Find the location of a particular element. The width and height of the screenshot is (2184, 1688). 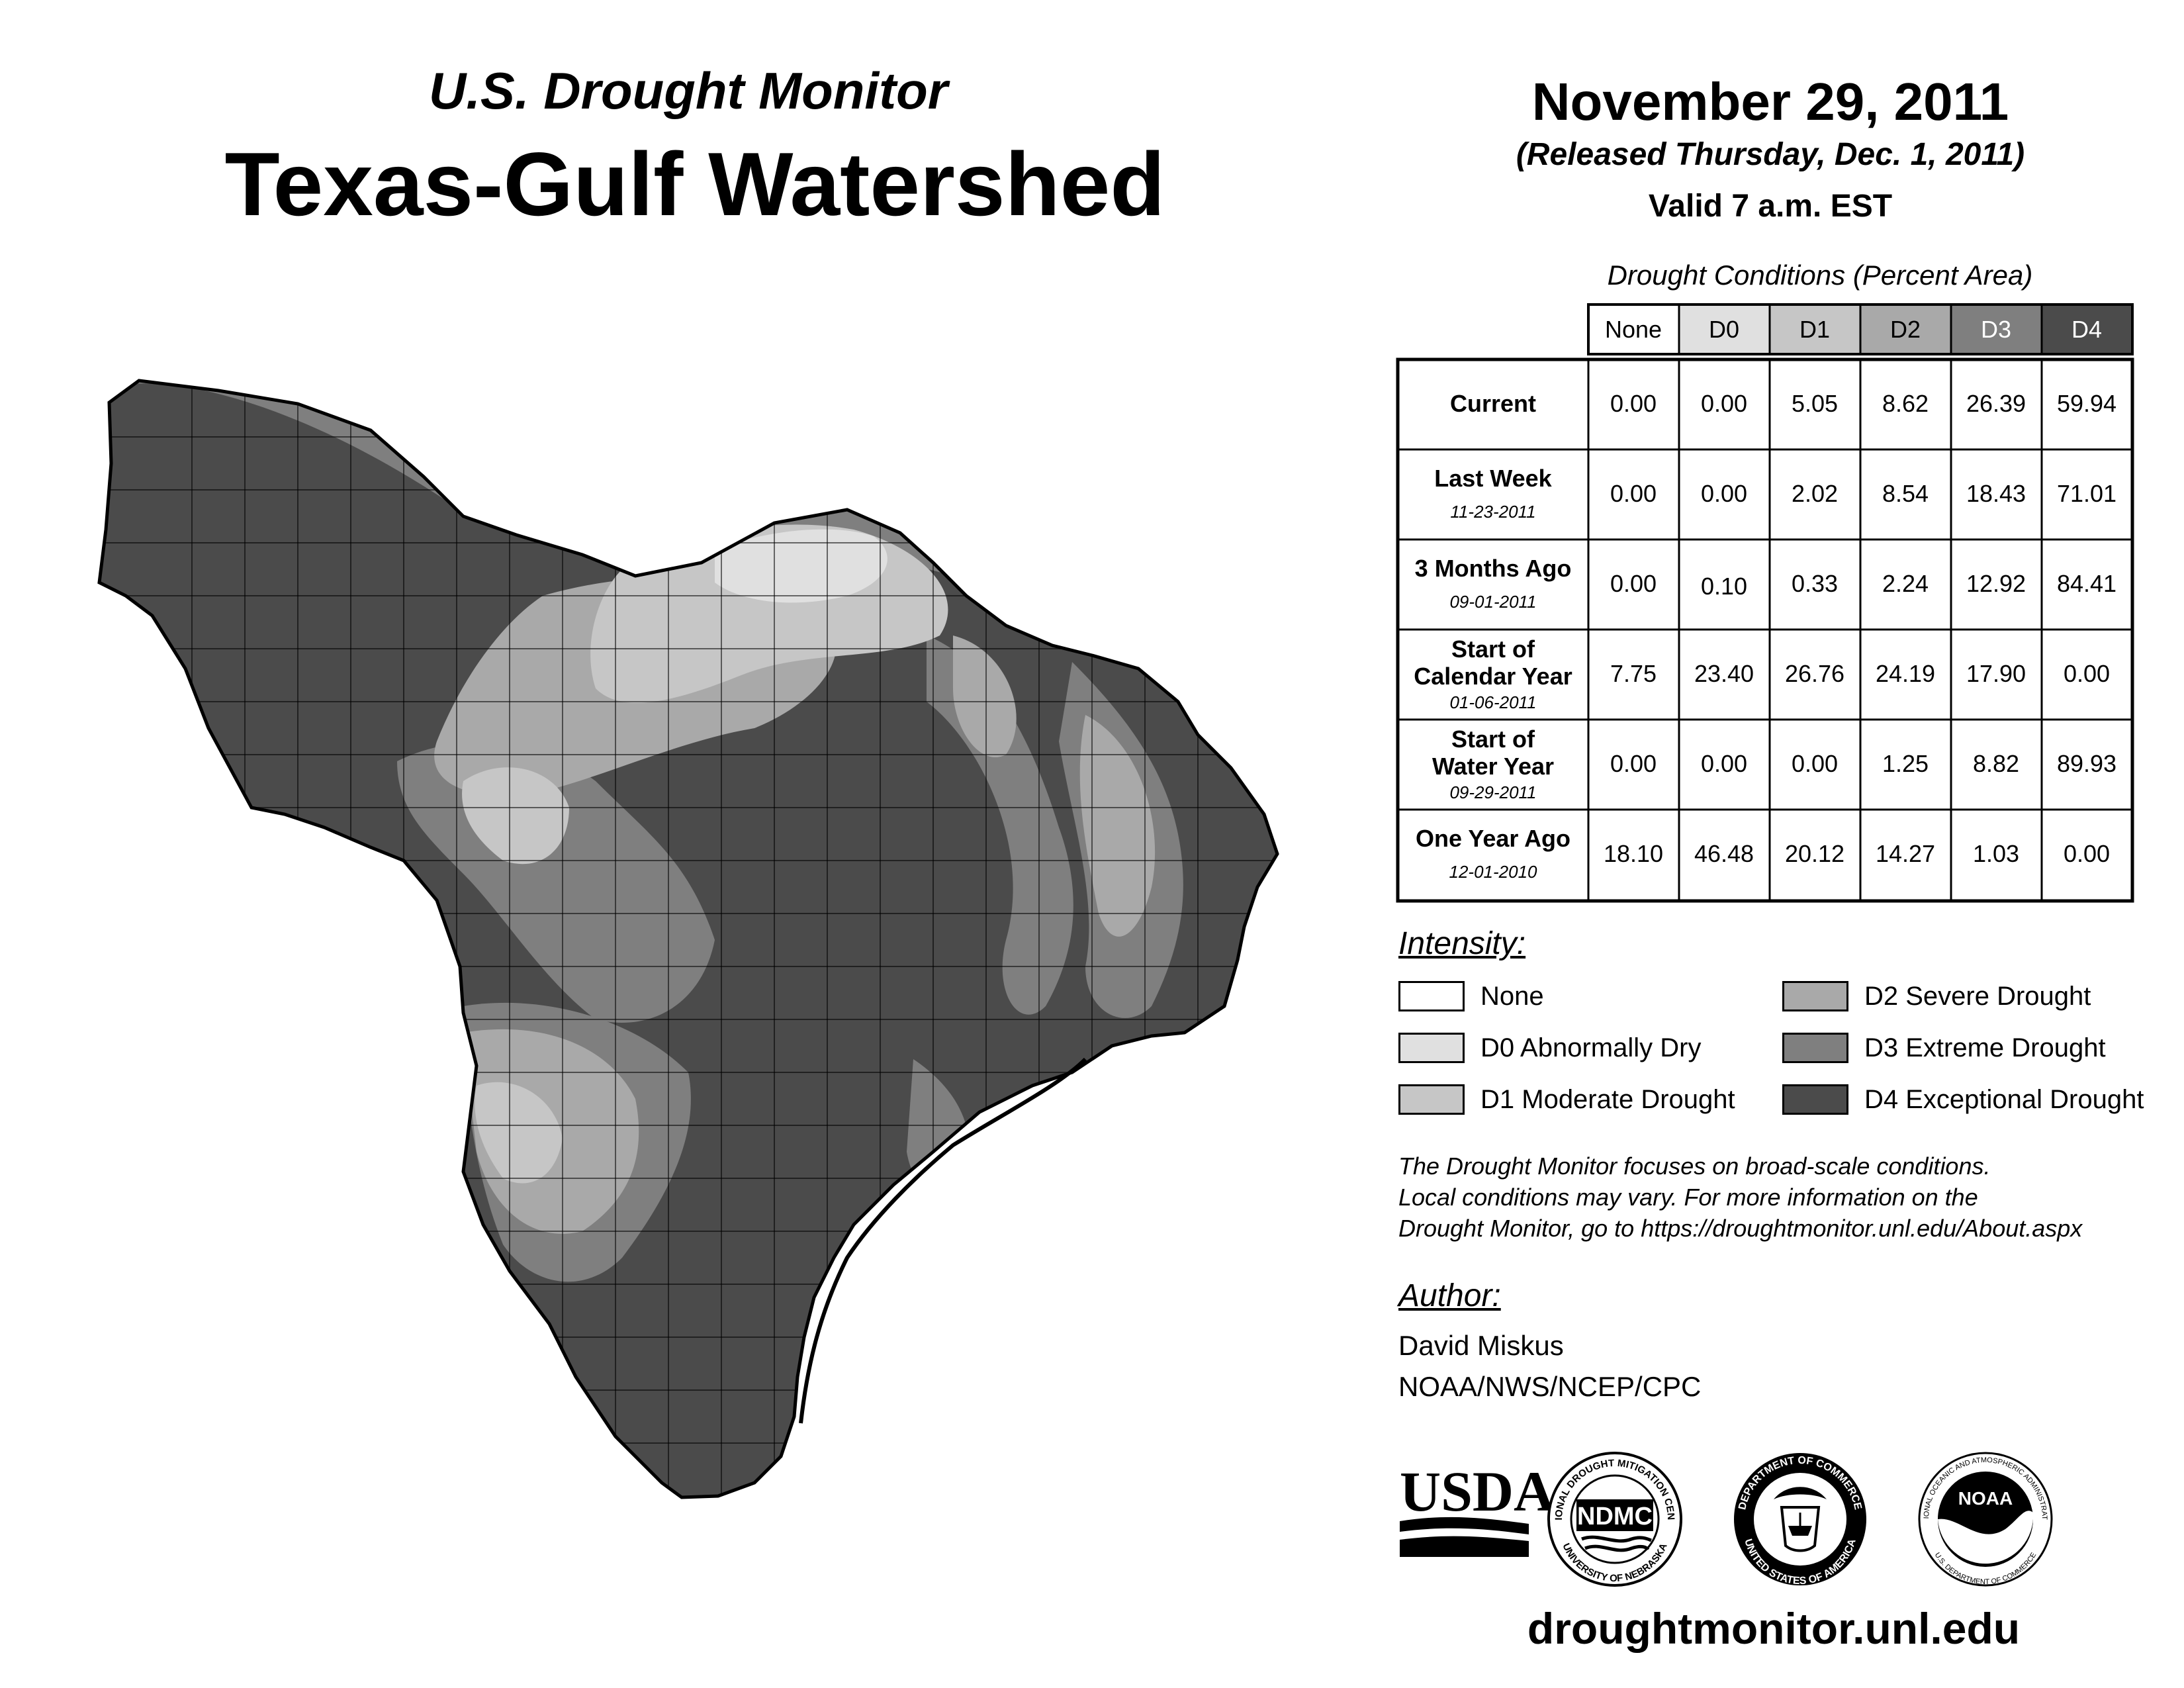

release-date: (Released Thursday, Dec. 1, 2011) is located at coordinates (1770, 154).